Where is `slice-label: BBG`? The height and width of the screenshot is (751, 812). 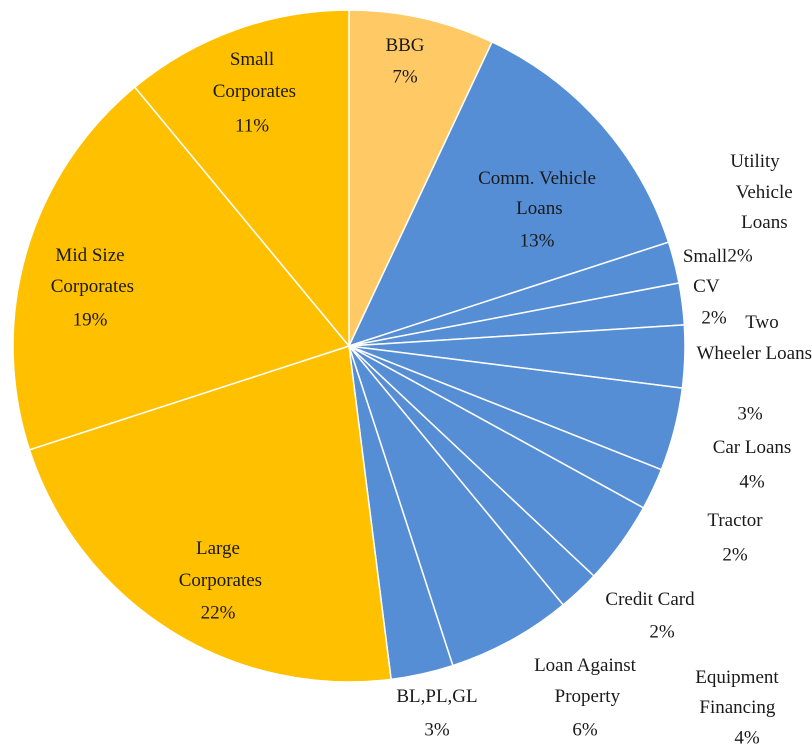
slice-label: BBG is located at coordinates (404, 45).